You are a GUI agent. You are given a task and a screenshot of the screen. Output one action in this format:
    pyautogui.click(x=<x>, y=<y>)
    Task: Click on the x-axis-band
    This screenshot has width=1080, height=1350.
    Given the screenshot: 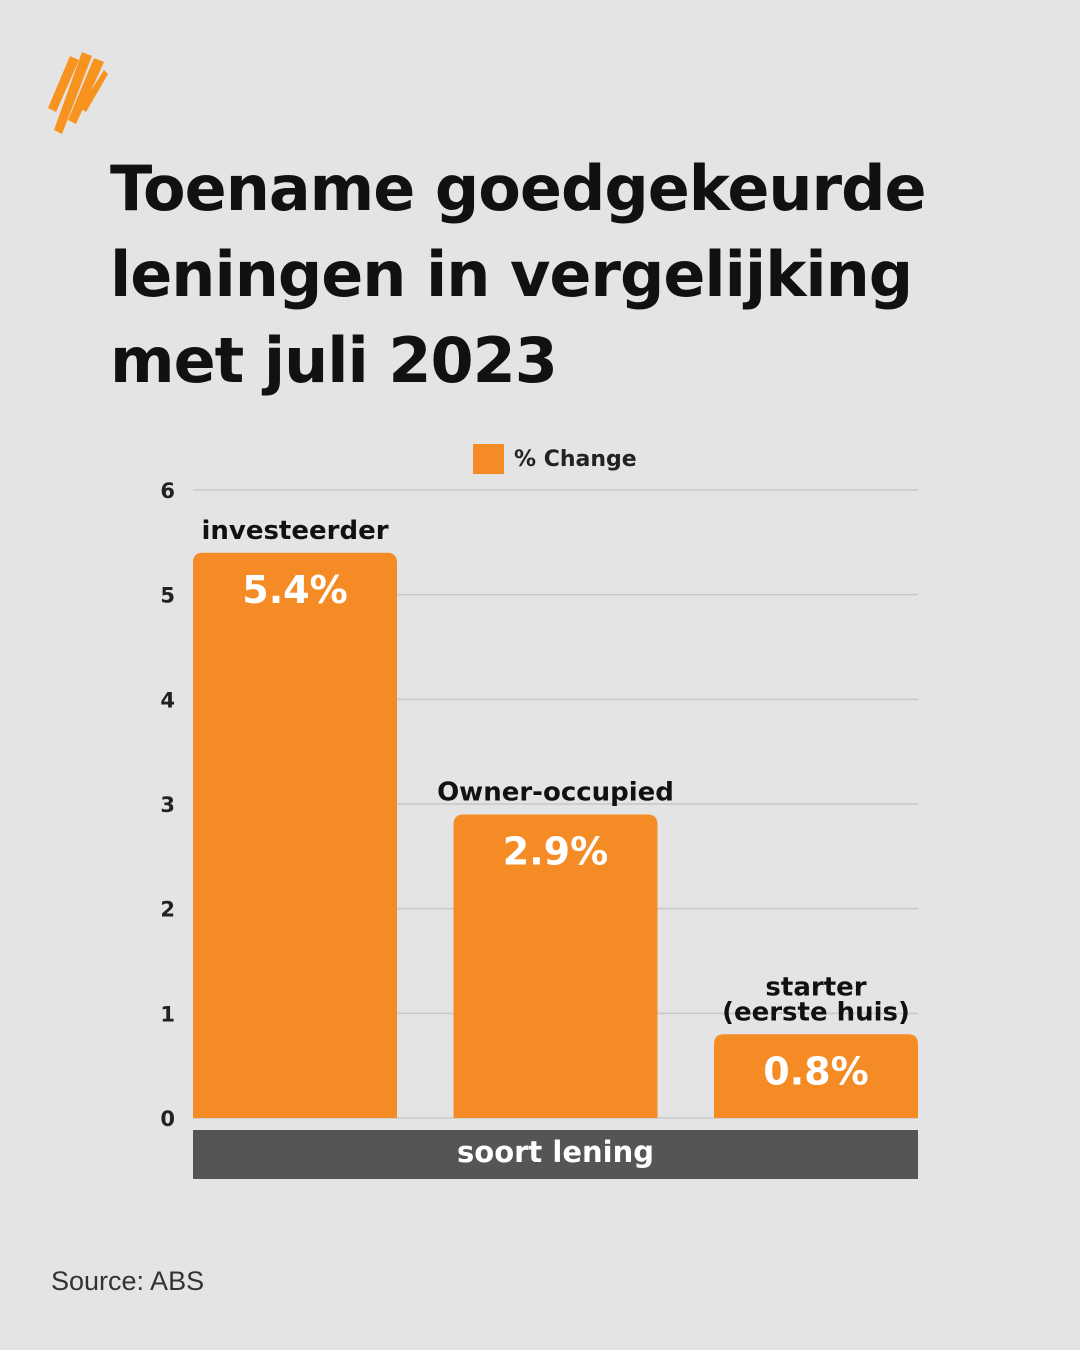 What is the action you would take?
    pyautogui.click(x=555, y=1154)
    